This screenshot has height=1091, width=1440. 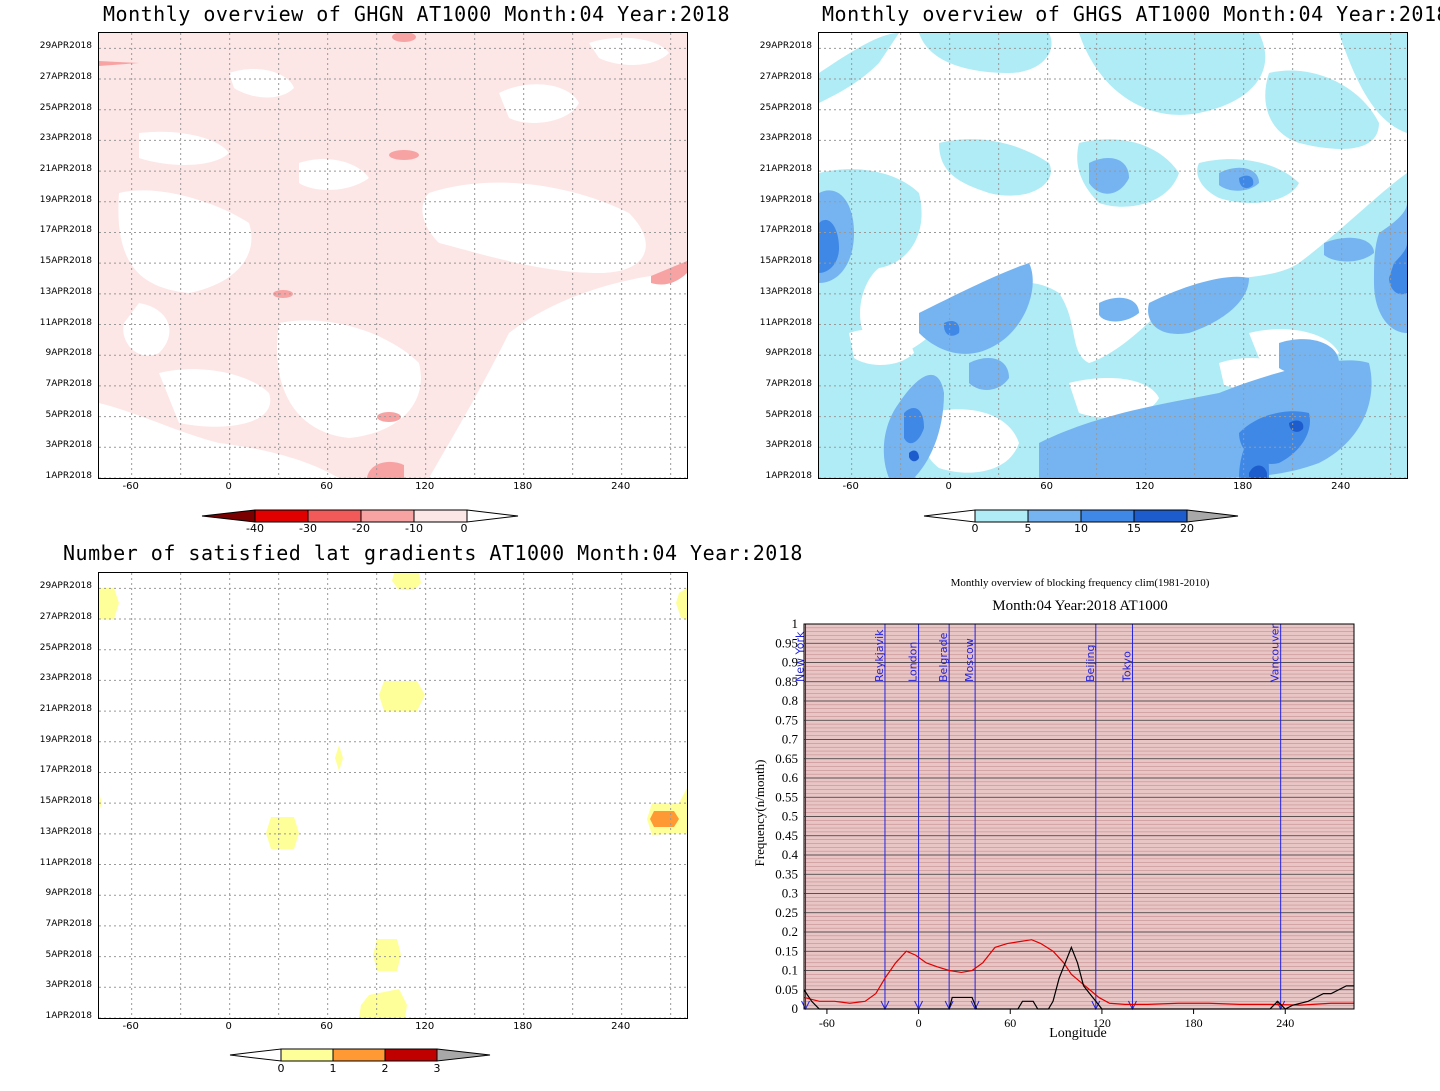 What do you see at coordinates (65, 230) in the screenshot?
I see `ghgn-date-tick: 17APR2018` at bounding box center [65, 230].